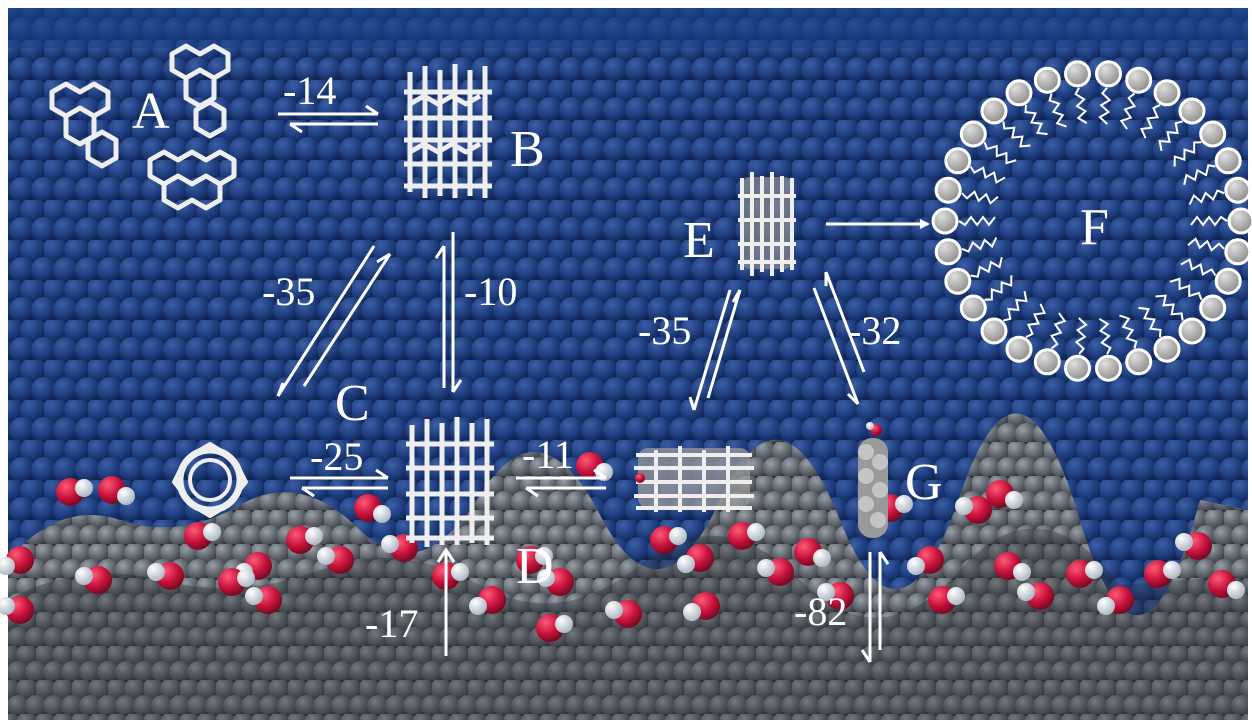  What do you see at coordinates (448, 131) in the screenshot?
I see `stack-b-icon` at bounding box center [448, 131].